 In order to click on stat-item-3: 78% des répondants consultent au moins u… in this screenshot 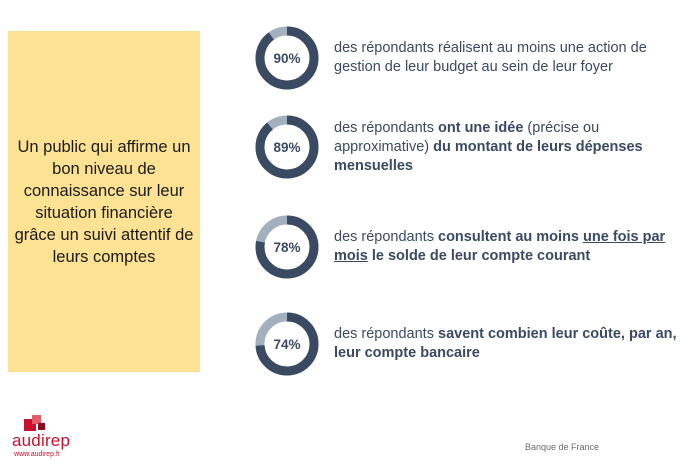, I will do `click(477, 247)`.